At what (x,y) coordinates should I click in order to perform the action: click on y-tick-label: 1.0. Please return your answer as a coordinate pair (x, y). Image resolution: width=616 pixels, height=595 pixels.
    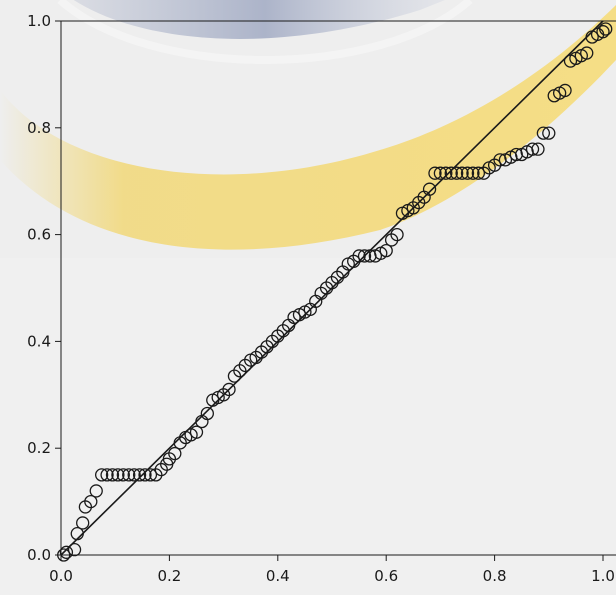
    Looking at the image, I should click on (39, 21).